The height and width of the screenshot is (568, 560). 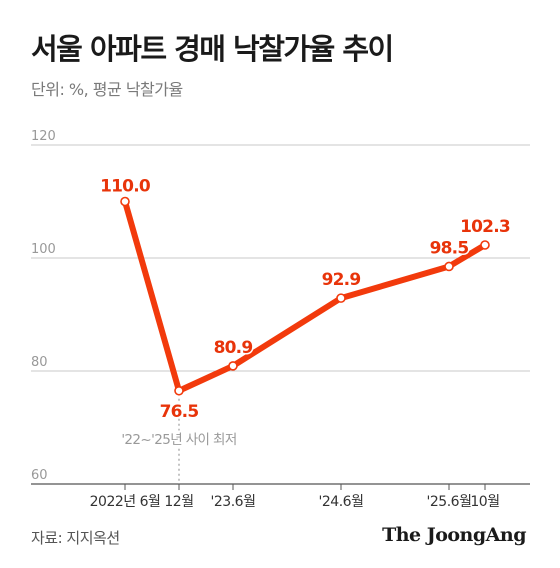 I want to click on data-label: 110.0, so click(x=125, y=187).